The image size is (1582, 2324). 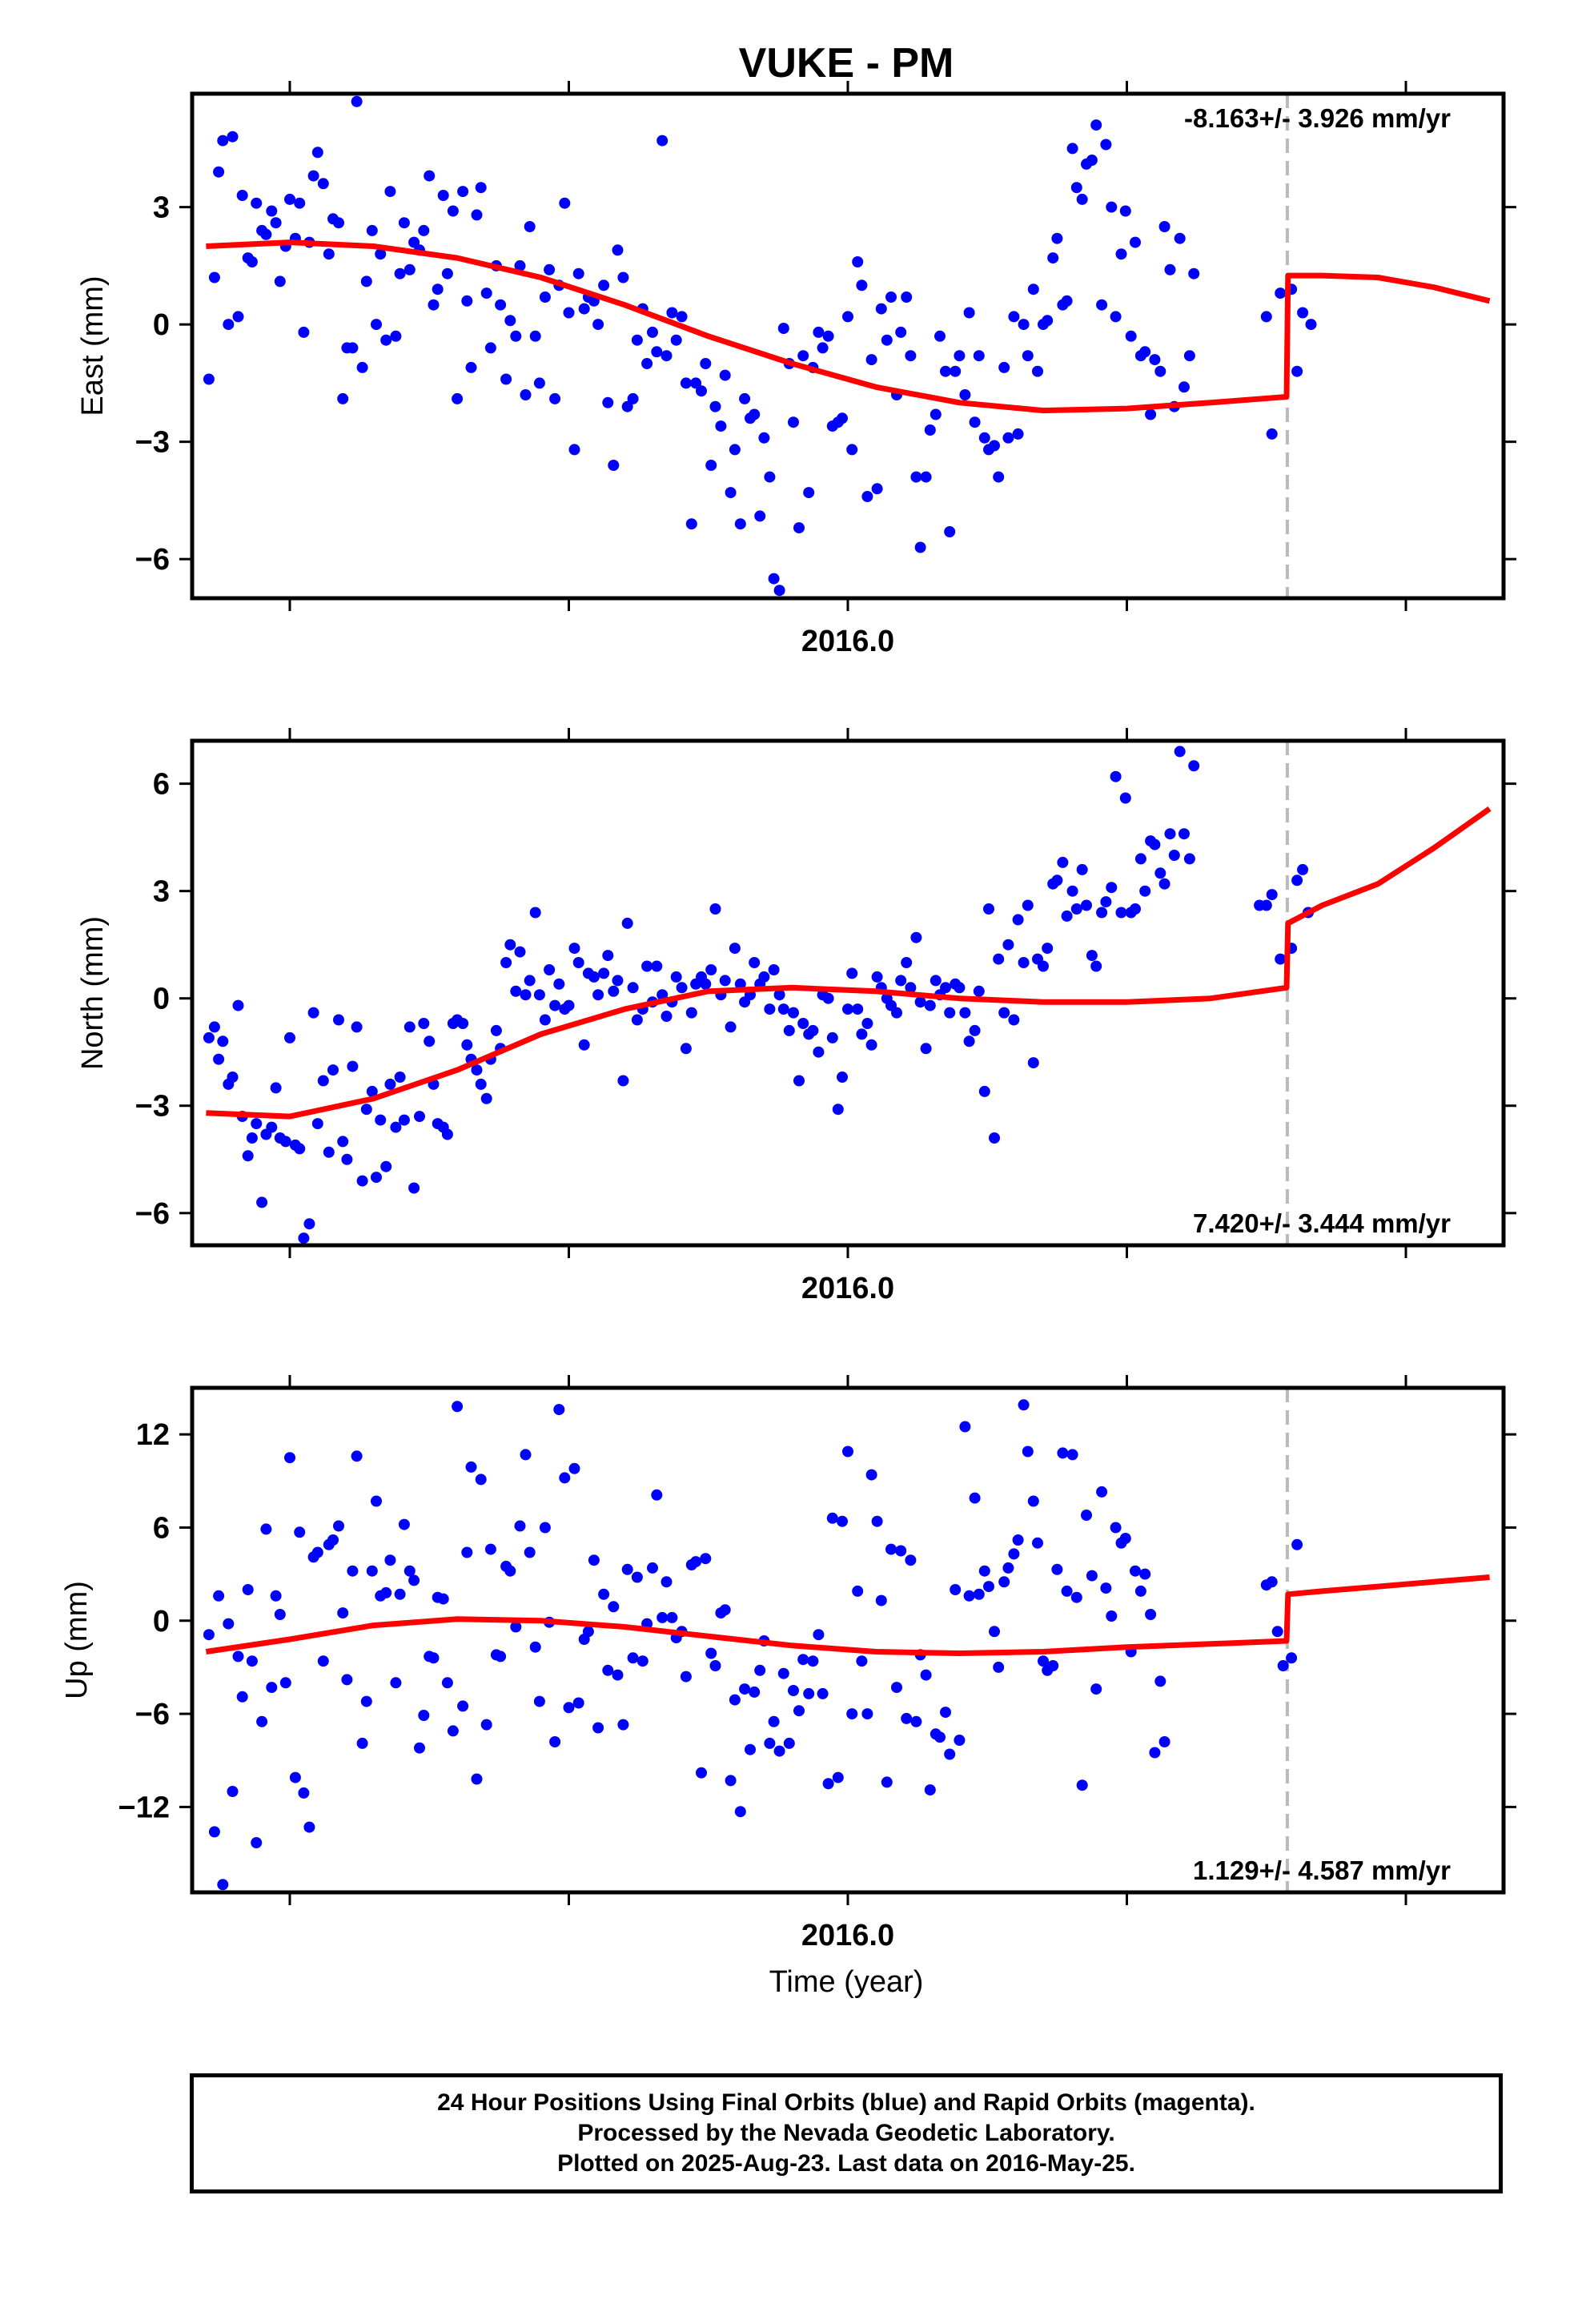 I want to click on up-model-line, so click(x=847, y=1615).